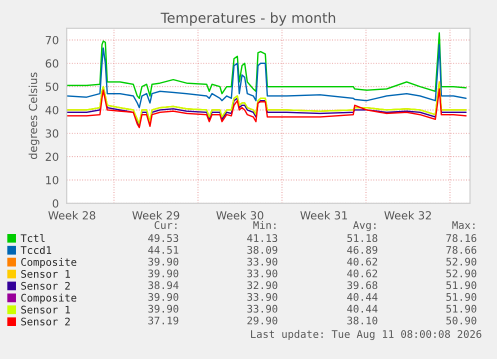 The height and width of the screenshot is (359, 497). I want to click on text: 49.53, so click(163, 238).